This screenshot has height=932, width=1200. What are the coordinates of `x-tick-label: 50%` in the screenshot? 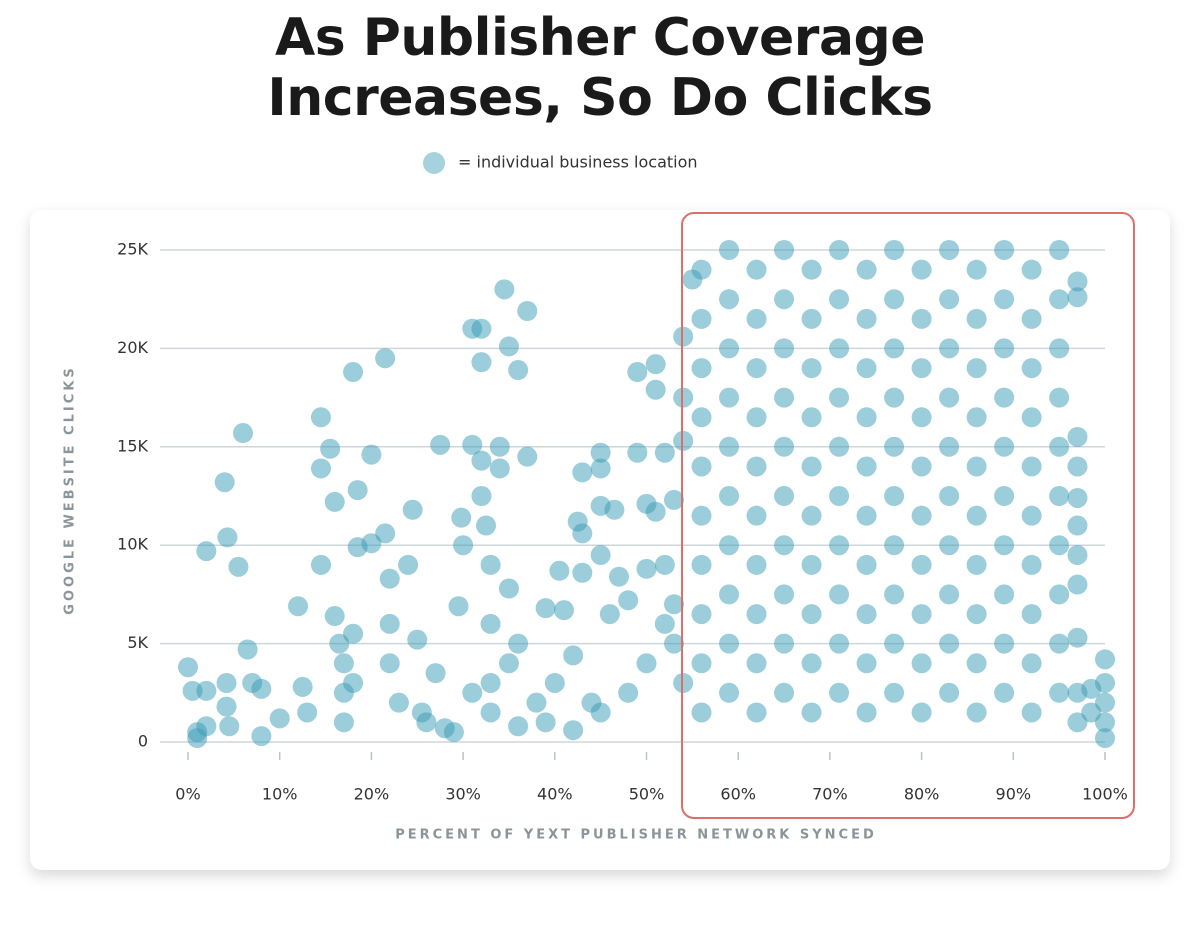 It's located at (647, 794).